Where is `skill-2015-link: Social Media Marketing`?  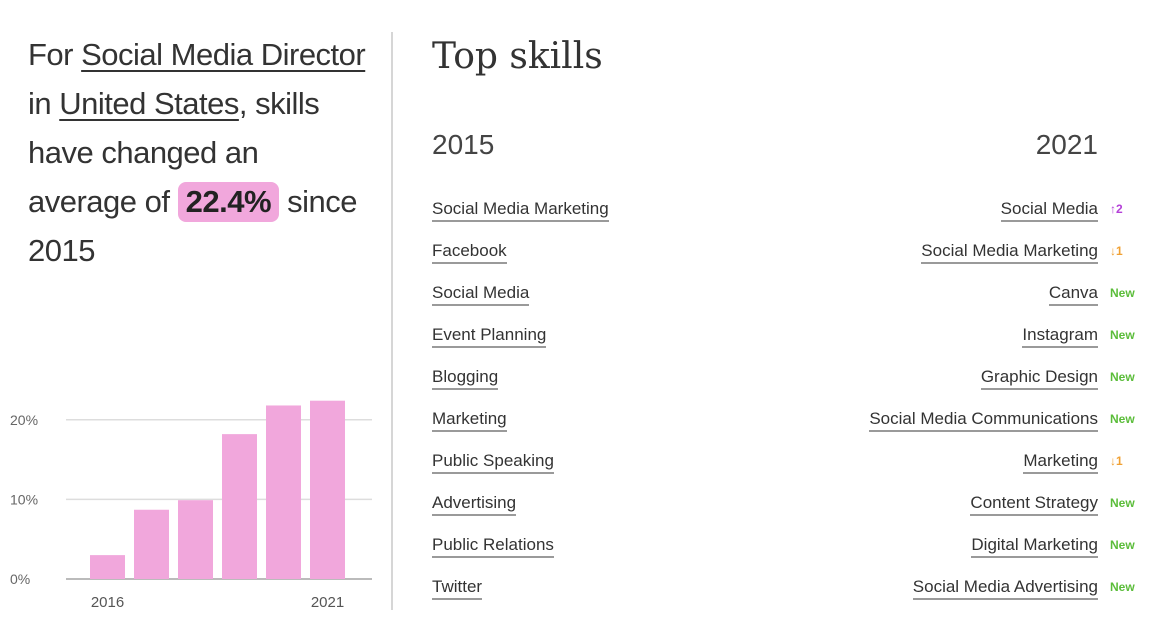
skill-2015-link: Social Media Marketing is located at coordinates (520, 210).